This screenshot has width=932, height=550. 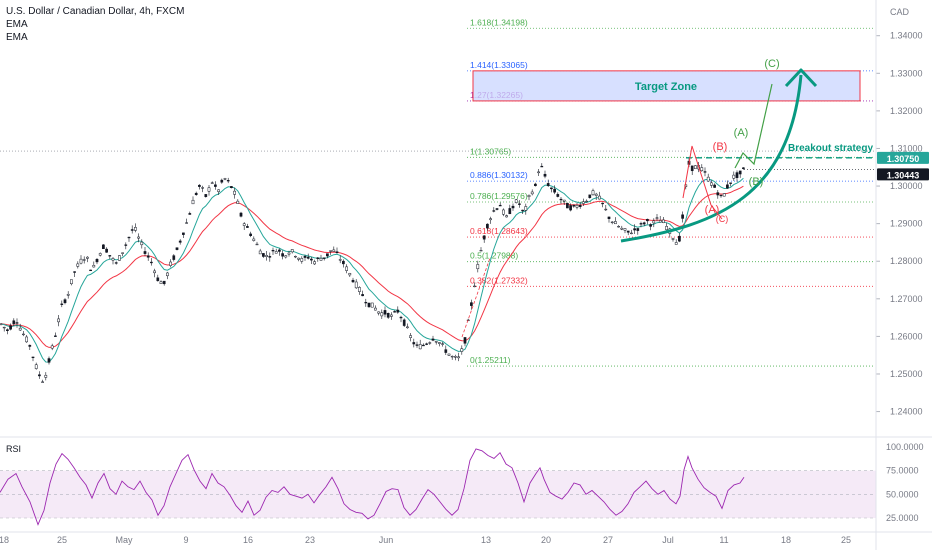 I want to click on projection-curve, so click(x=711, y=158).